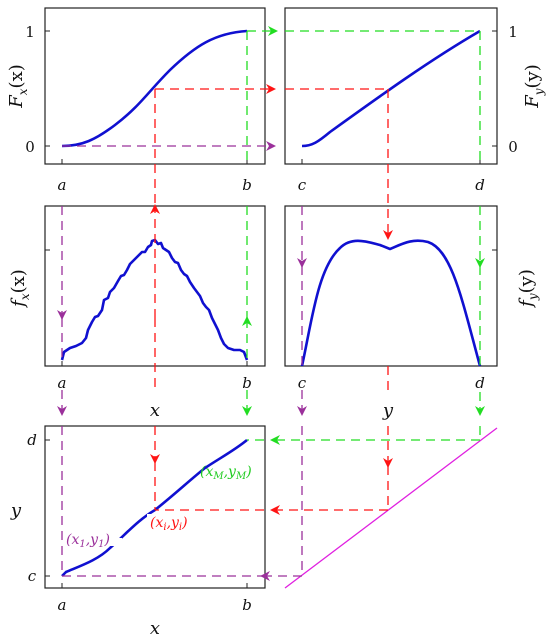  Describe the element at coordinates (32, 440) in the screenshot. I see `map-ytick-d: d` at that location.